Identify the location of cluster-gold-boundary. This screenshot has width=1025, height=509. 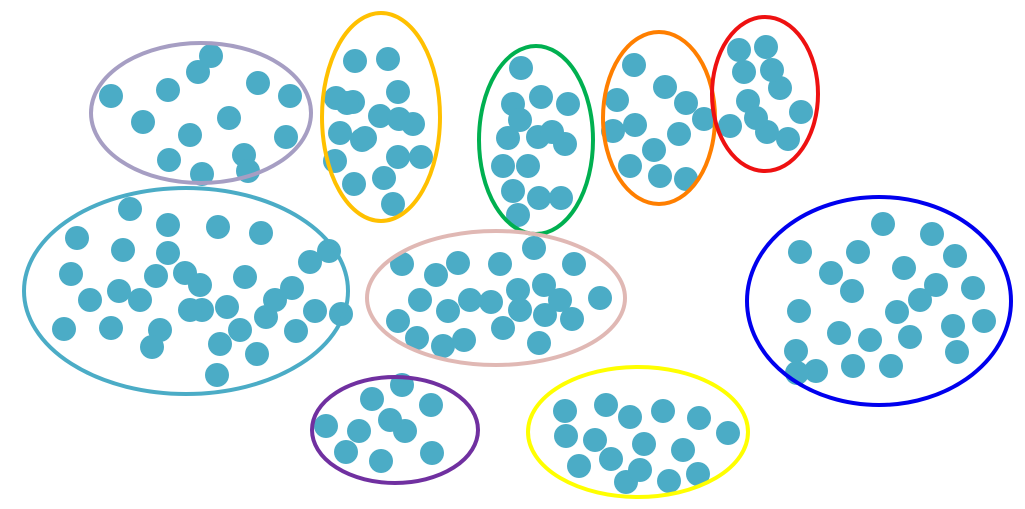
(381, 117).